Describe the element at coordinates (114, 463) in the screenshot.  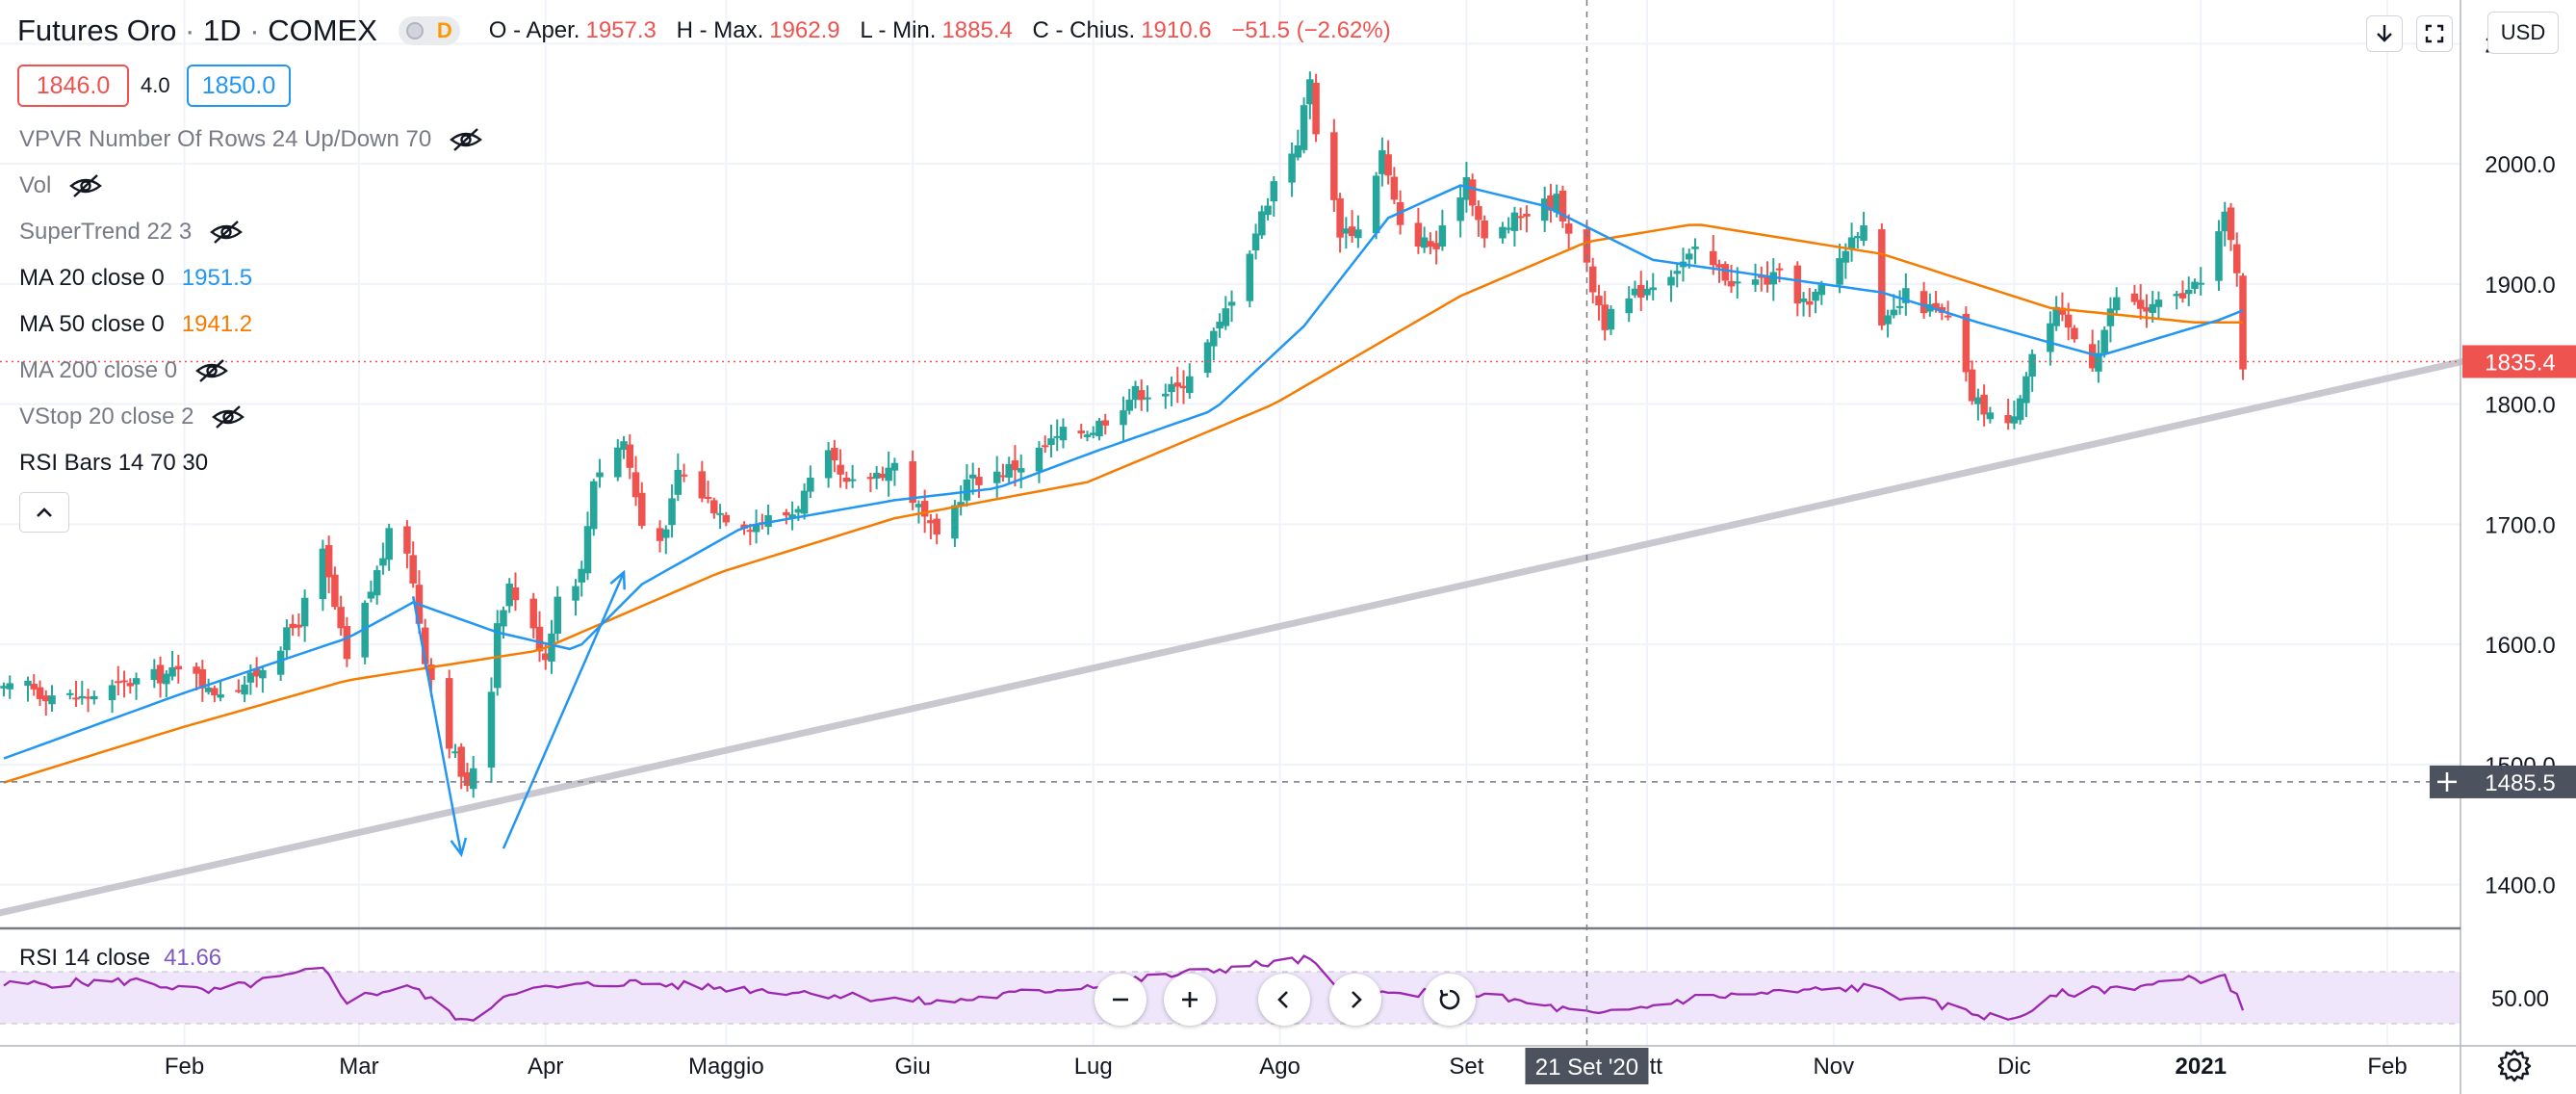
I see `indicator-rsi-bars: RSI Bars 14 70 30` at that location.